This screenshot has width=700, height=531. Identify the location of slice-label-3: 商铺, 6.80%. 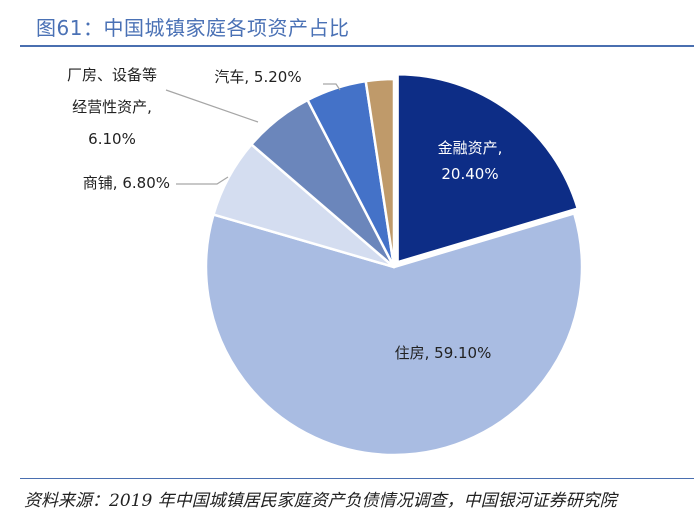
(126, 183).